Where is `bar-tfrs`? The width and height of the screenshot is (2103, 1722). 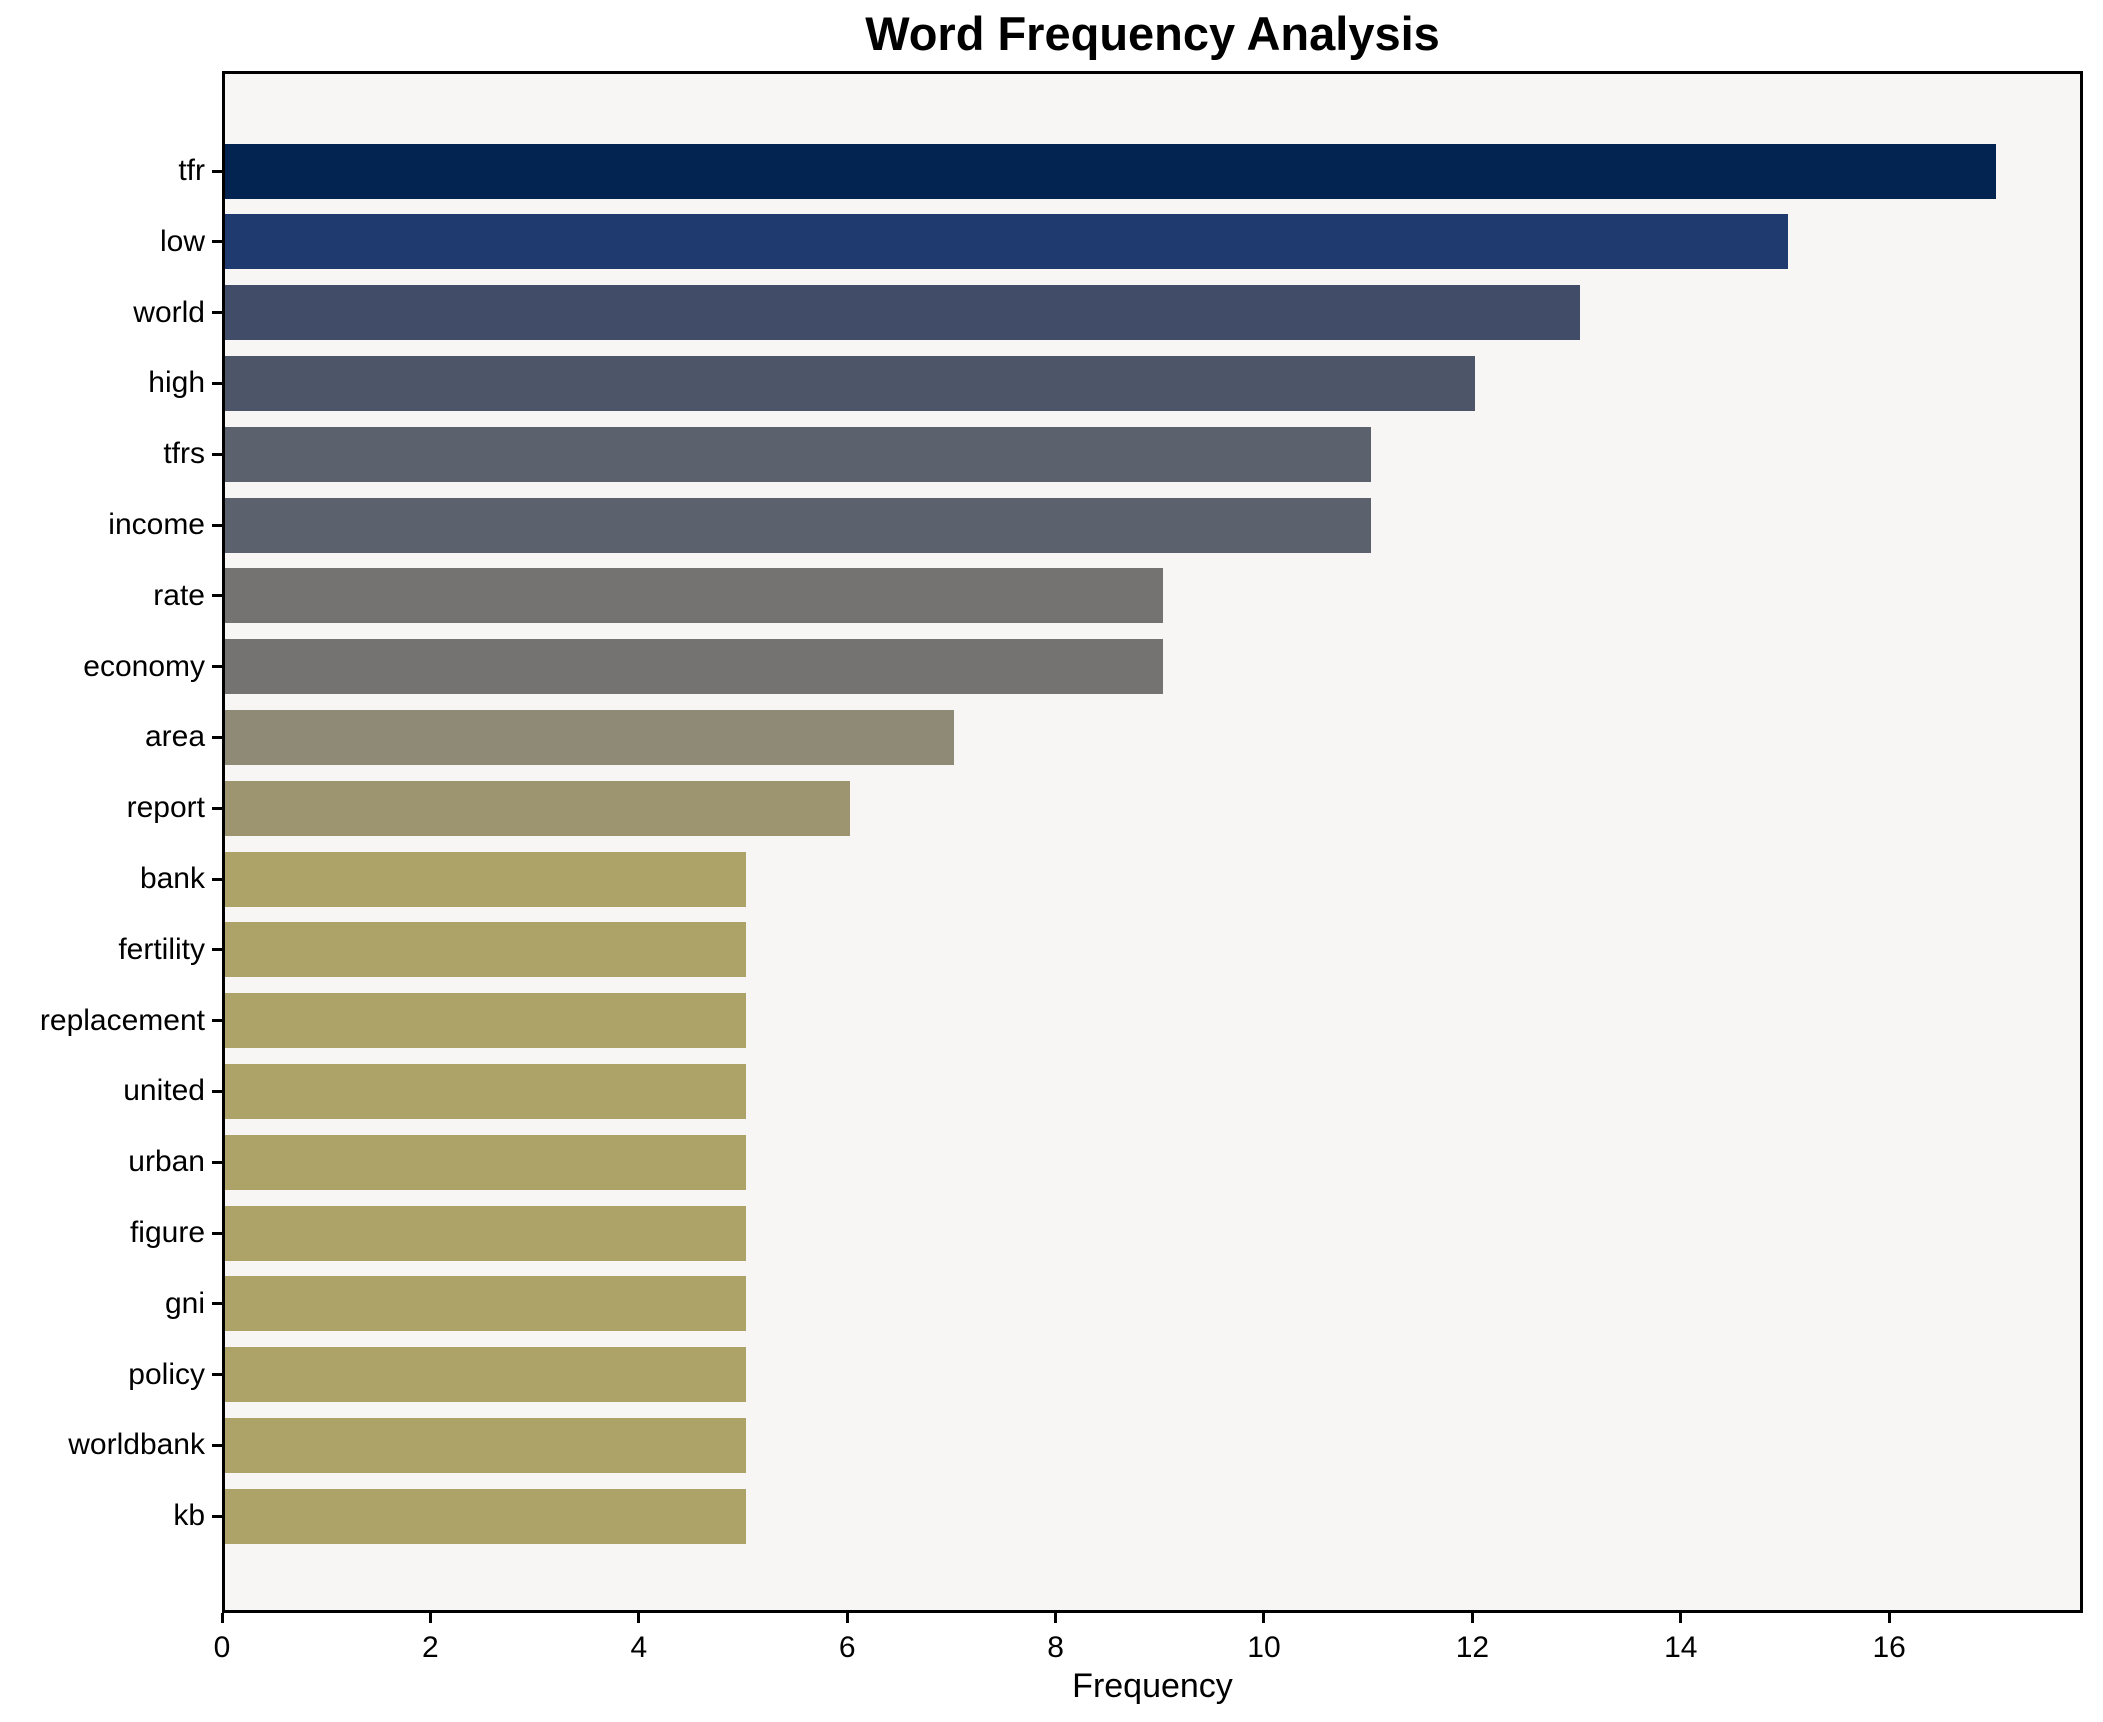 bar-tfrs is located at coordinates (798, 454).